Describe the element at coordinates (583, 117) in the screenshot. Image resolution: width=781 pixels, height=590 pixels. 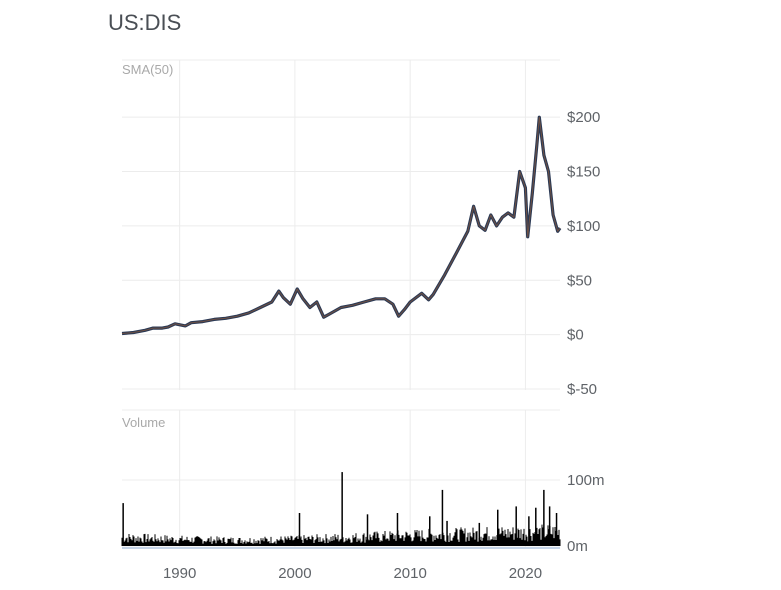
I see `price-y-tick-label: $200` at that location.